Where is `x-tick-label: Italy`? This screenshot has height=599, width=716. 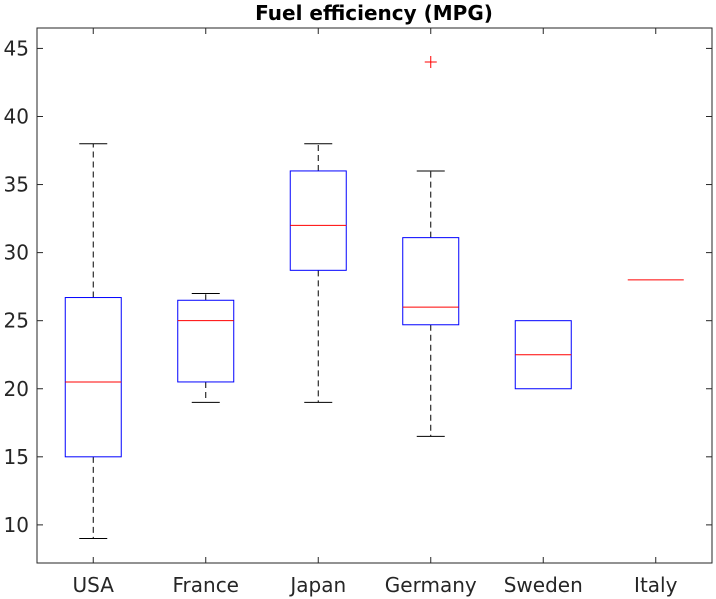
x-tick-label: Italy is located at coordinates (656, 585).